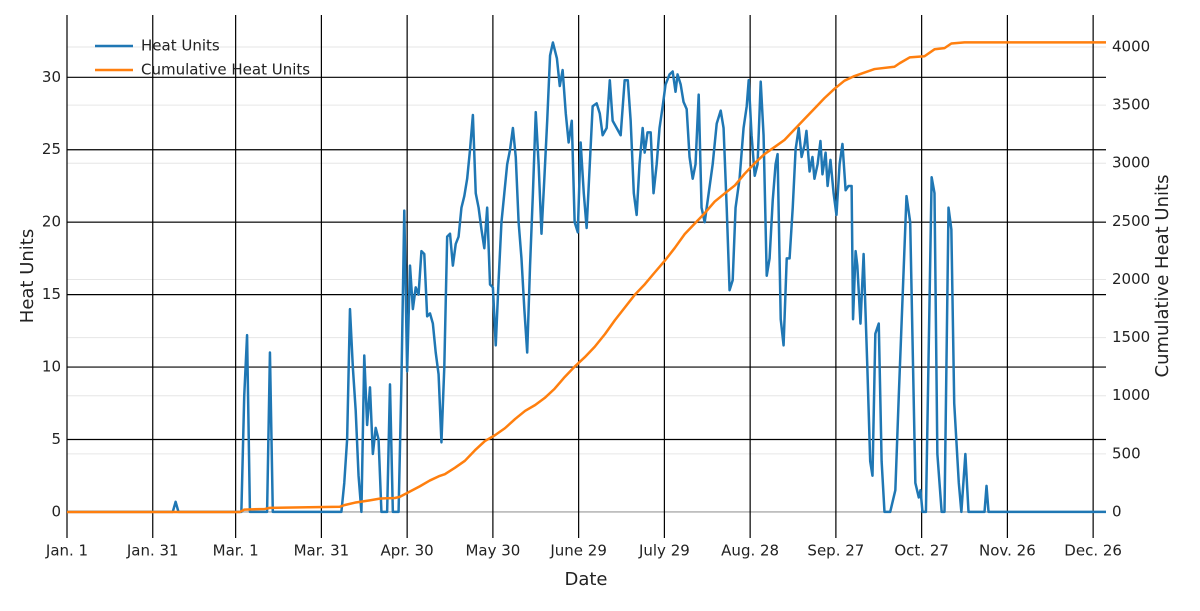  I want to click on x-tick-label: Sep. 27, so click(835, 551).